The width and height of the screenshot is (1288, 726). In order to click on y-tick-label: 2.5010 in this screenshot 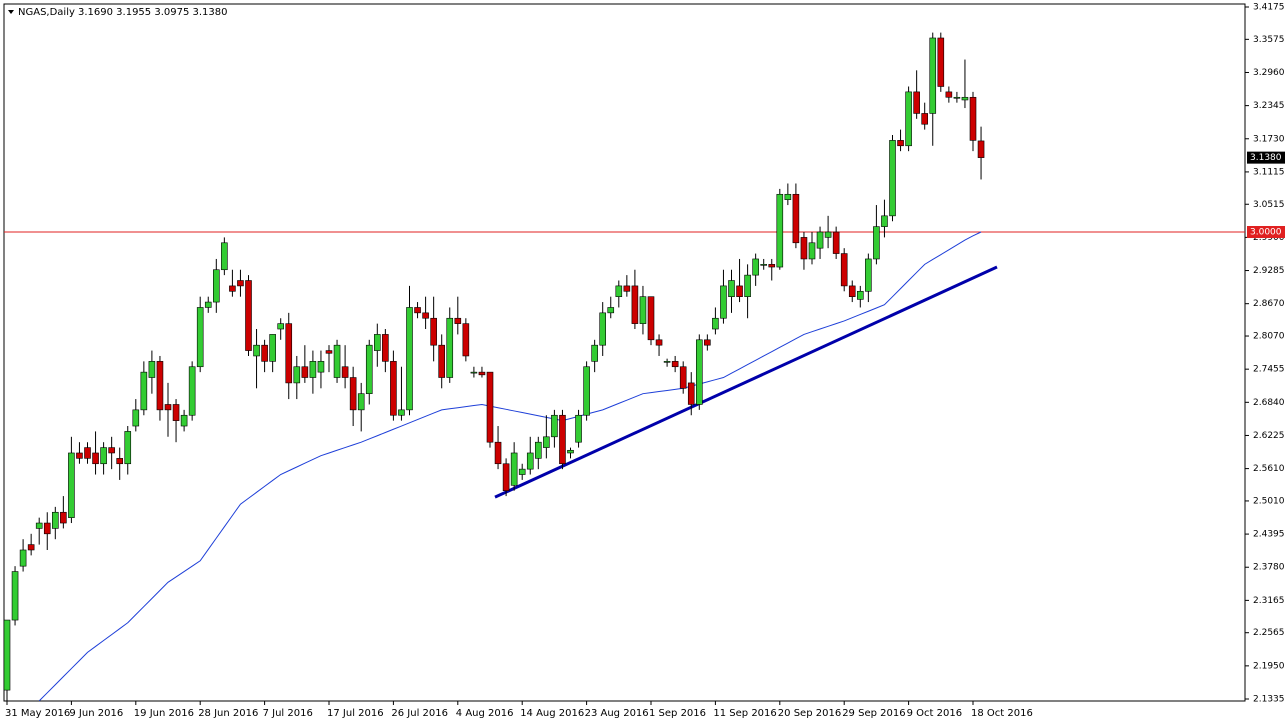, I will do `click(1269, 501)`.